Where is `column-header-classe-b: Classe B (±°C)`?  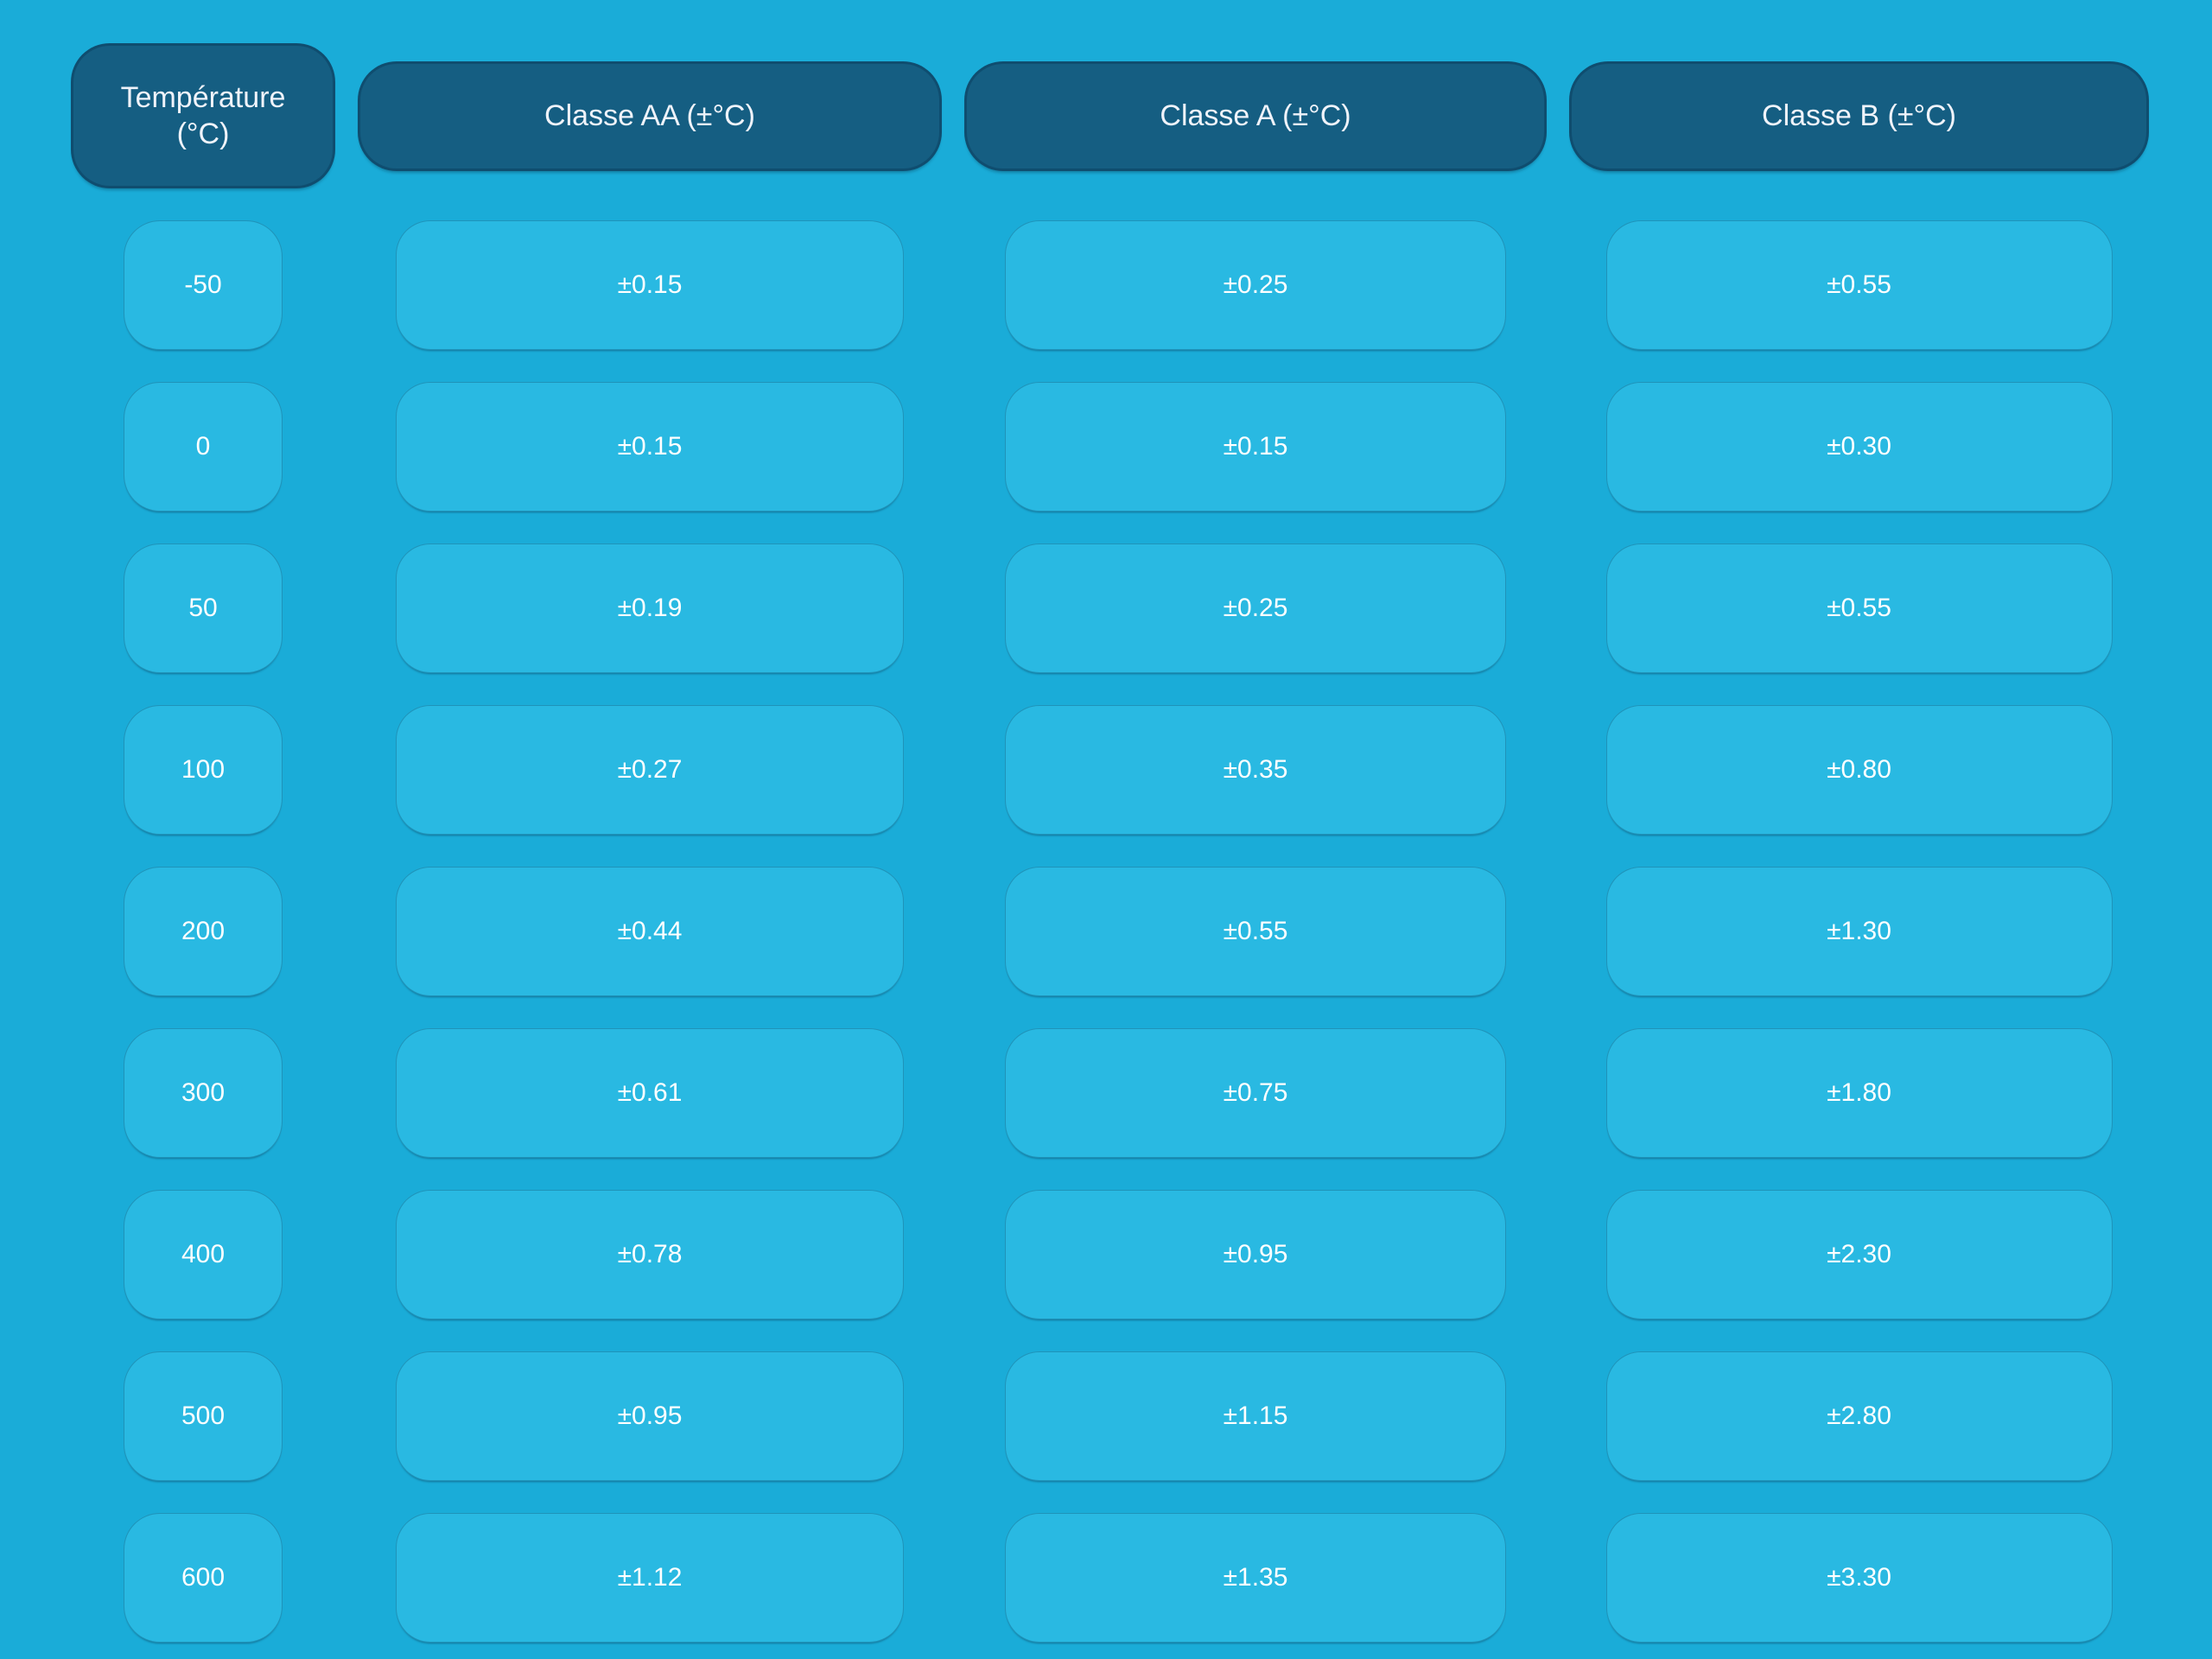 column-header-classe-b: Classe B (±°C) is located at coordinates (1859, 115).